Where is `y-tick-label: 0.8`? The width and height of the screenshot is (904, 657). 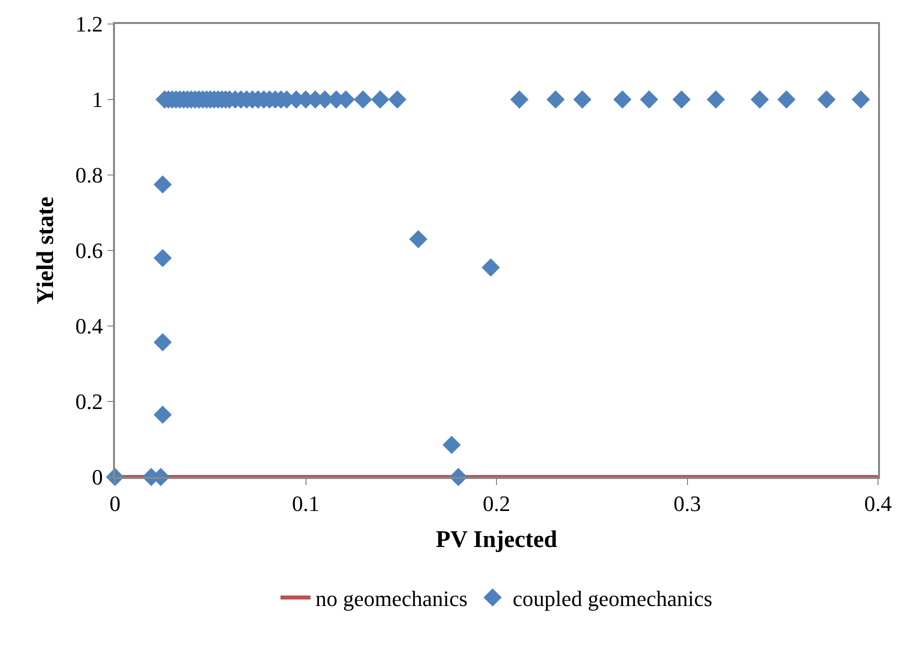 y-tick-label: 0.8 is located at coordinates (89, 175).